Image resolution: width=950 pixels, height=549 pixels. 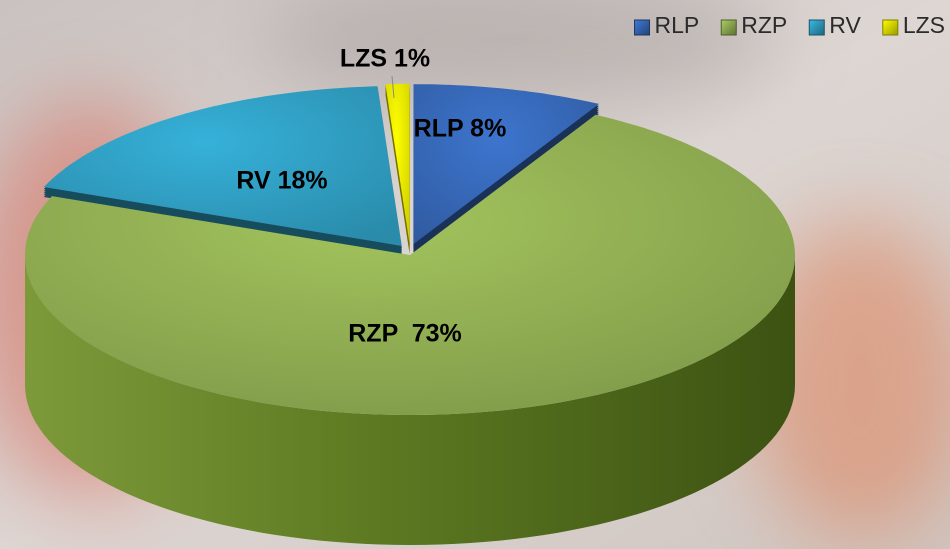 I want to click on data-label: RLP 8%, so click(x=460, y=129).